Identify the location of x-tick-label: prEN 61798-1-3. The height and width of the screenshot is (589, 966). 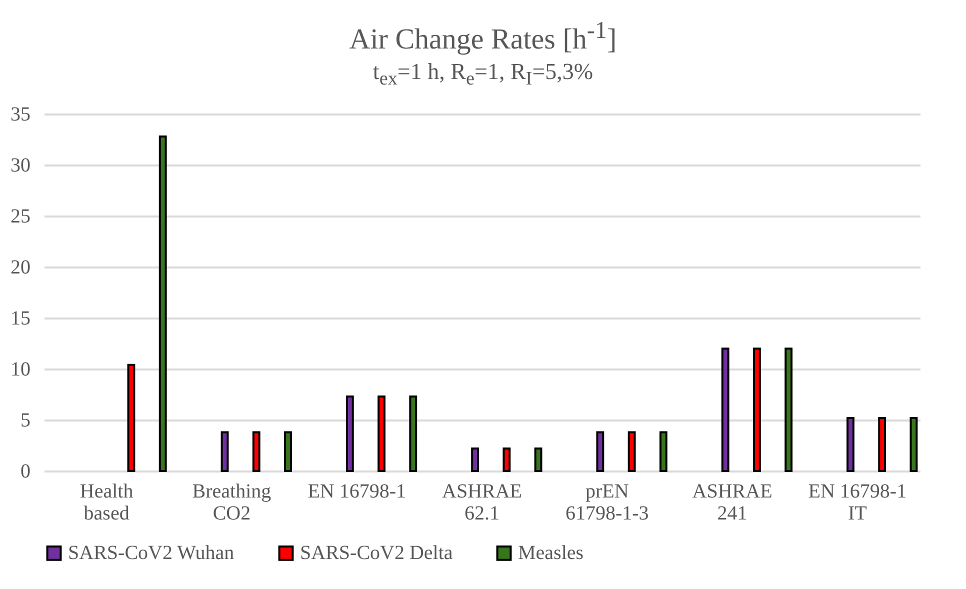
(607, 502).